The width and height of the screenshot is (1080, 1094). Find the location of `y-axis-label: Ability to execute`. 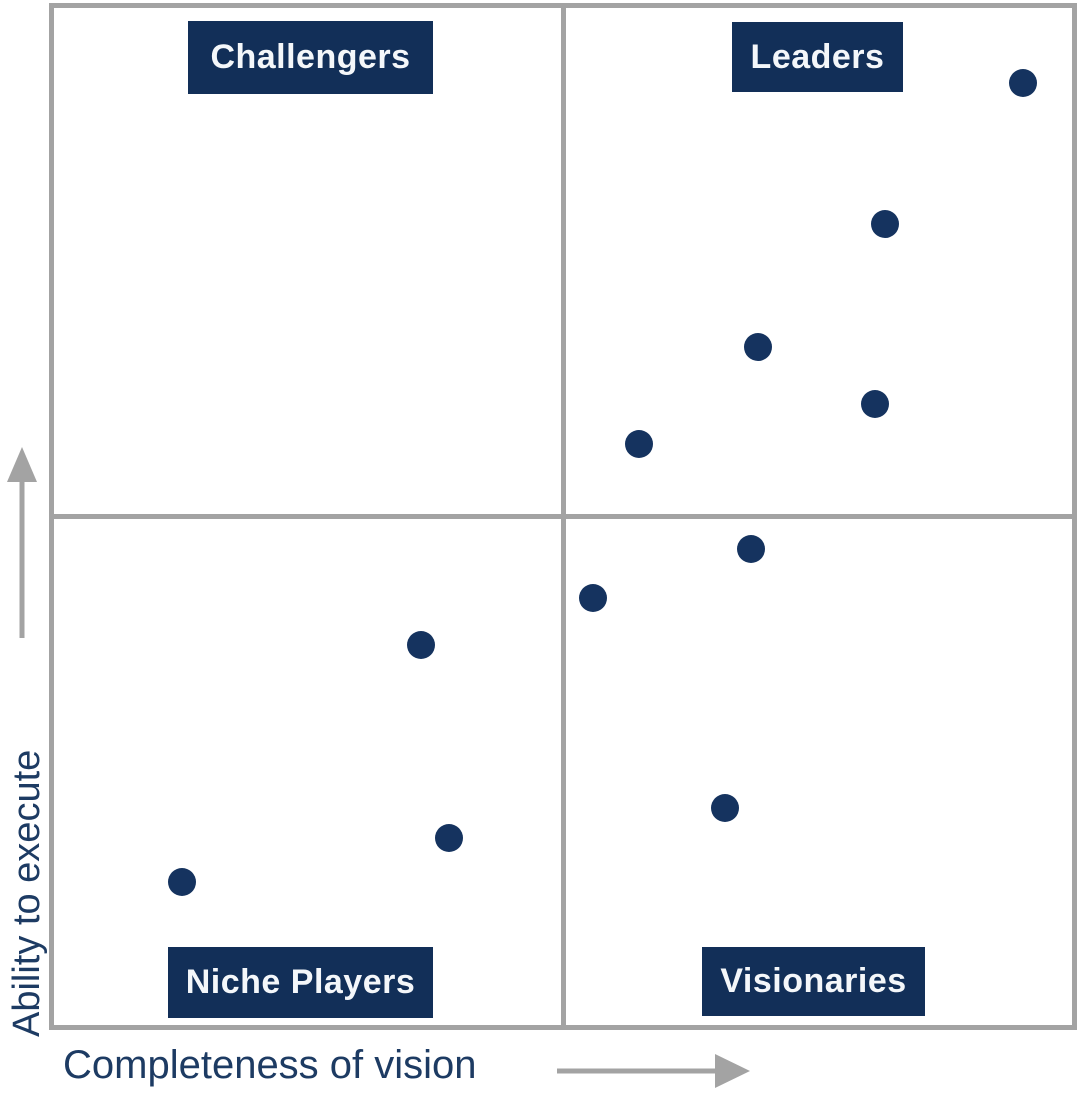

y-axis-label: Ability to execute is located at coordinates (27, 893).